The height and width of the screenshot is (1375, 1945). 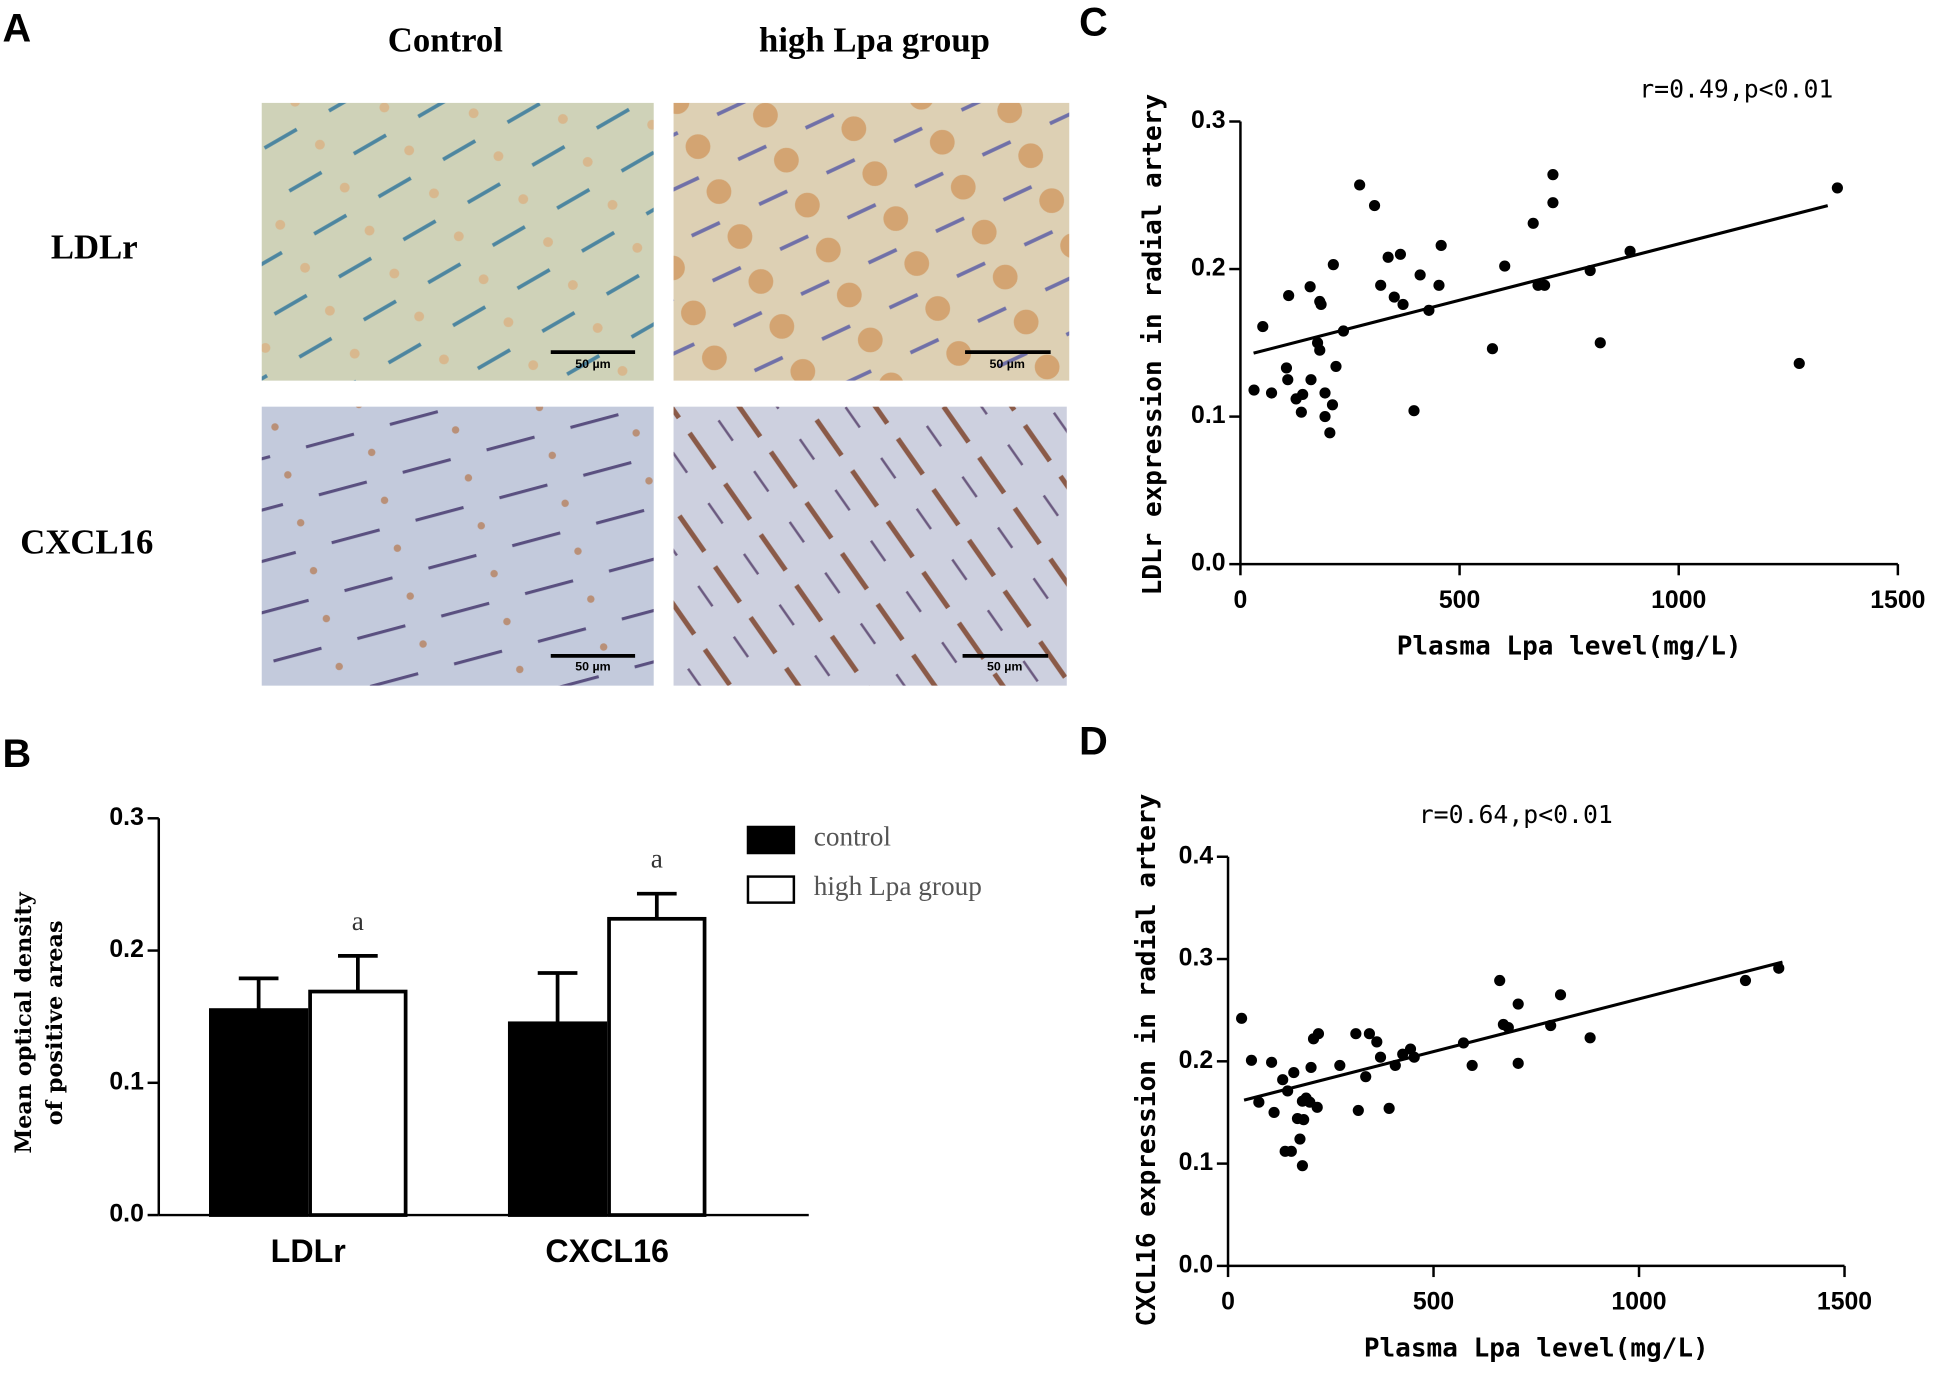 What do you see at coordinates (898, 886) in the screenshot?
I see `legend-label: high Lpa group` at bounding box center [898, 886].